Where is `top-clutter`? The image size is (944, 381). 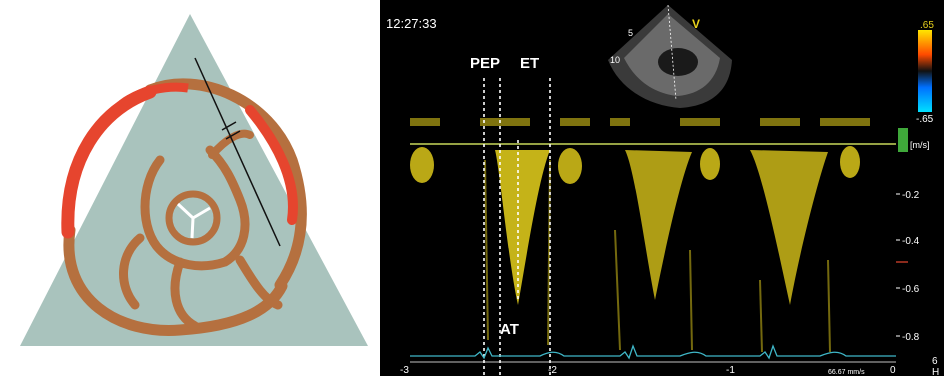
top-clutter is located at coordinates (640, 122).